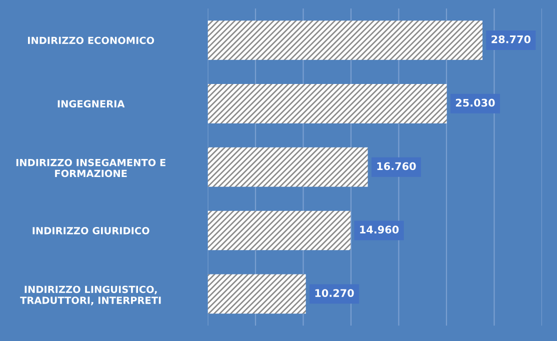  What do you see at coordinates (511, 39) in the screenshot?
I see `data-label: 28.770` at bounding box center [511, 39].